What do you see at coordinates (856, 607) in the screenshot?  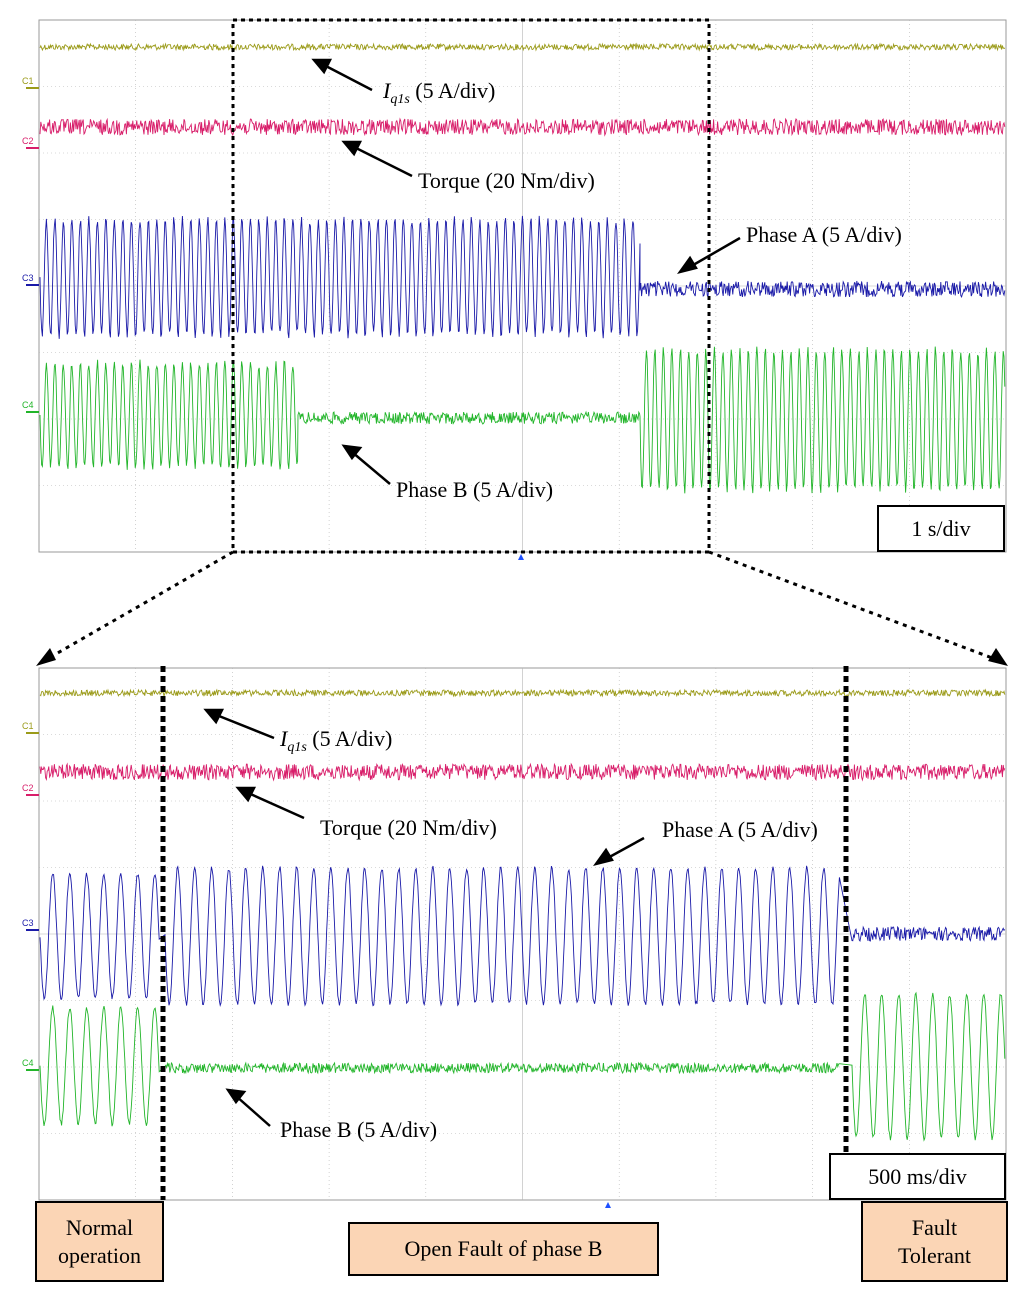 I see `zoom-connector-right` at bounding box center [856, 607].